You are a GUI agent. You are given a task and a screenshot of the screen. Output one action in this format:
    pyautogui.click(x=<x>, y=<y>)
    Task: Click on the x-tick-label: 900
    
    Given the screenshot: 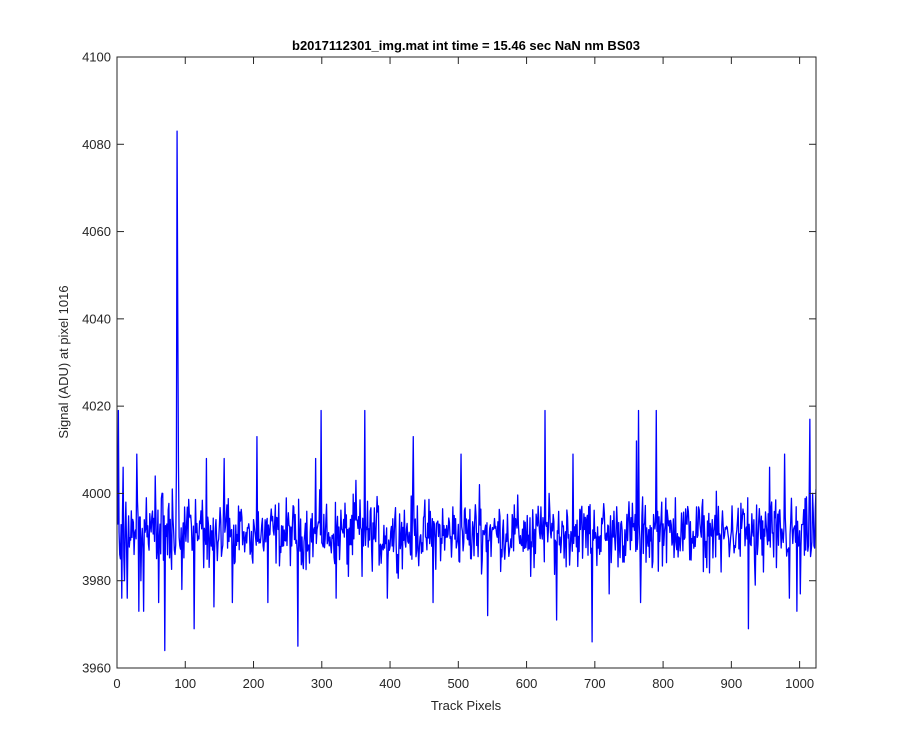 What is the action you would take?
    pyautogui.click(x=732, y=683)
    